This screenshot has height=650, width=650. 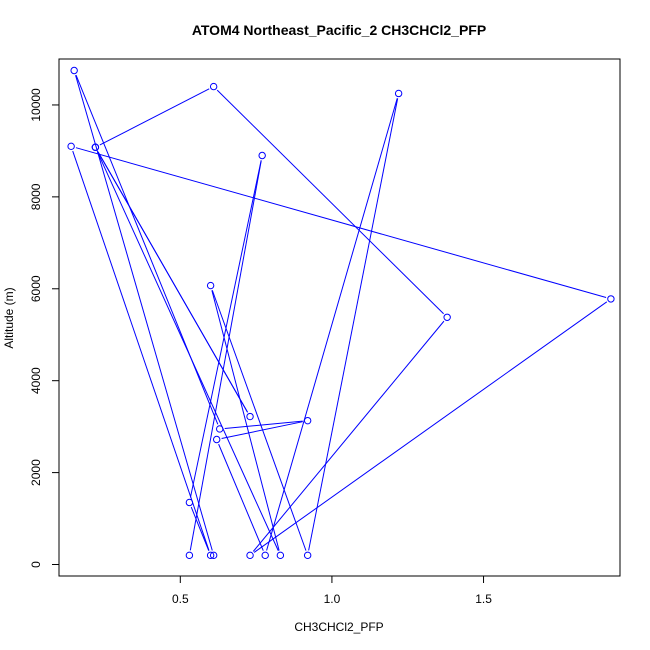 I want to click on y-axis: 0 2000 4000 6000 8000 10000, so click(x=44, y=328).